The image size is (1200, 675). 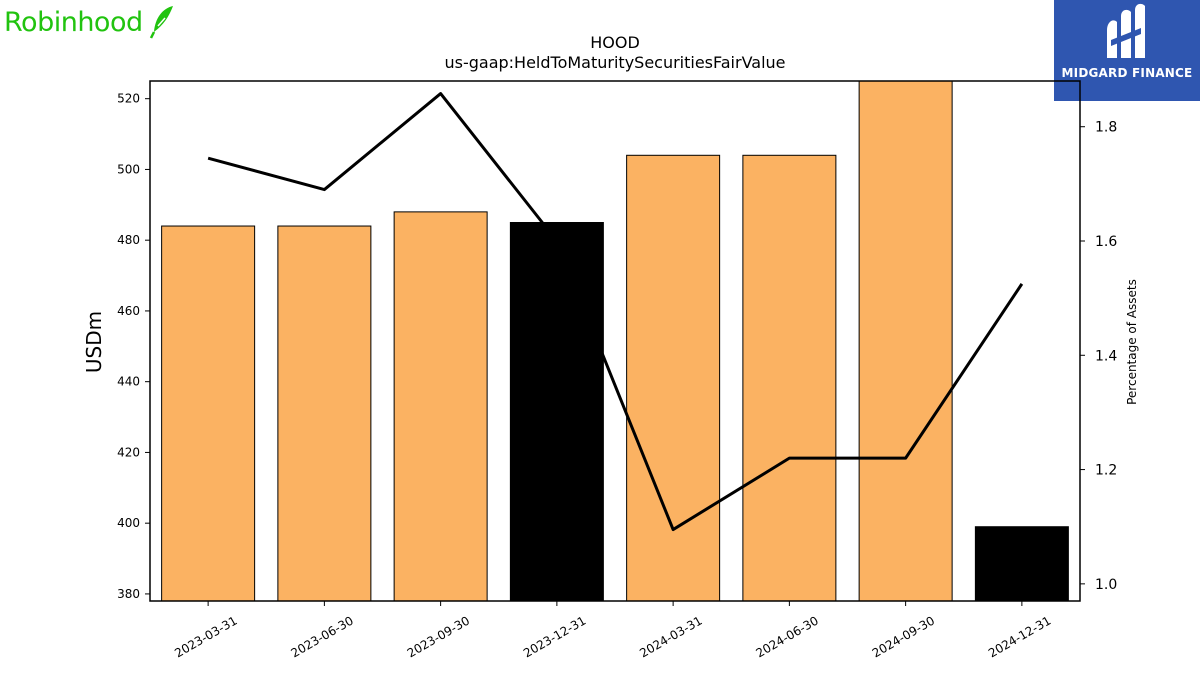 I want to click on y-axis-label: USDm, so click(x=94, y=342).